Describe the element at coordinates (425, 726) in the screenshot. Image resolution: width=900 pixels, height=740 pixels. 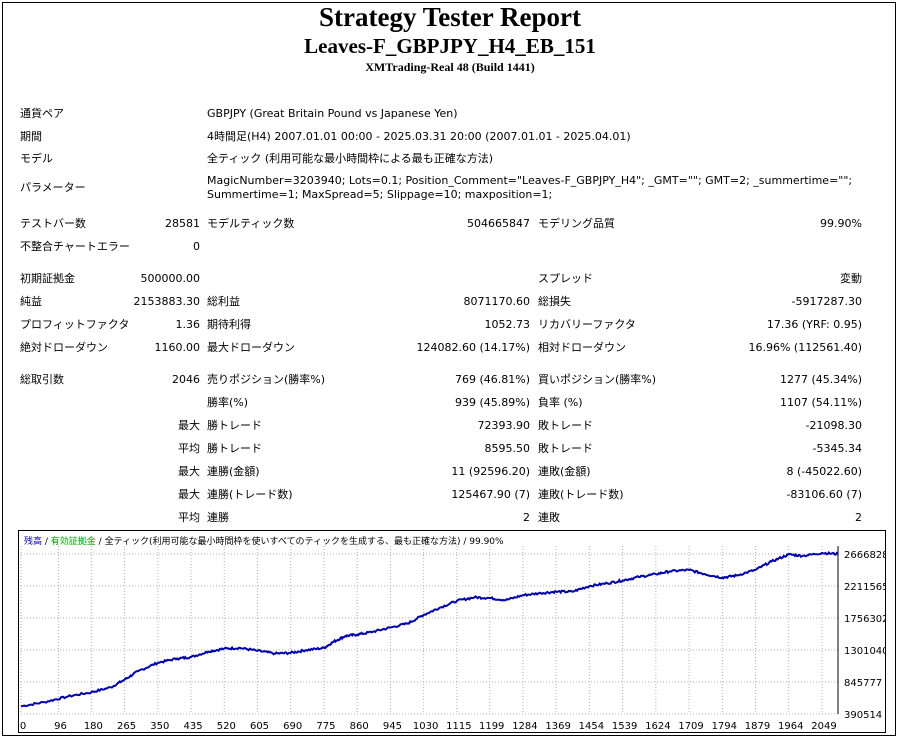
I see `x-tick-label: 1030` at that location.